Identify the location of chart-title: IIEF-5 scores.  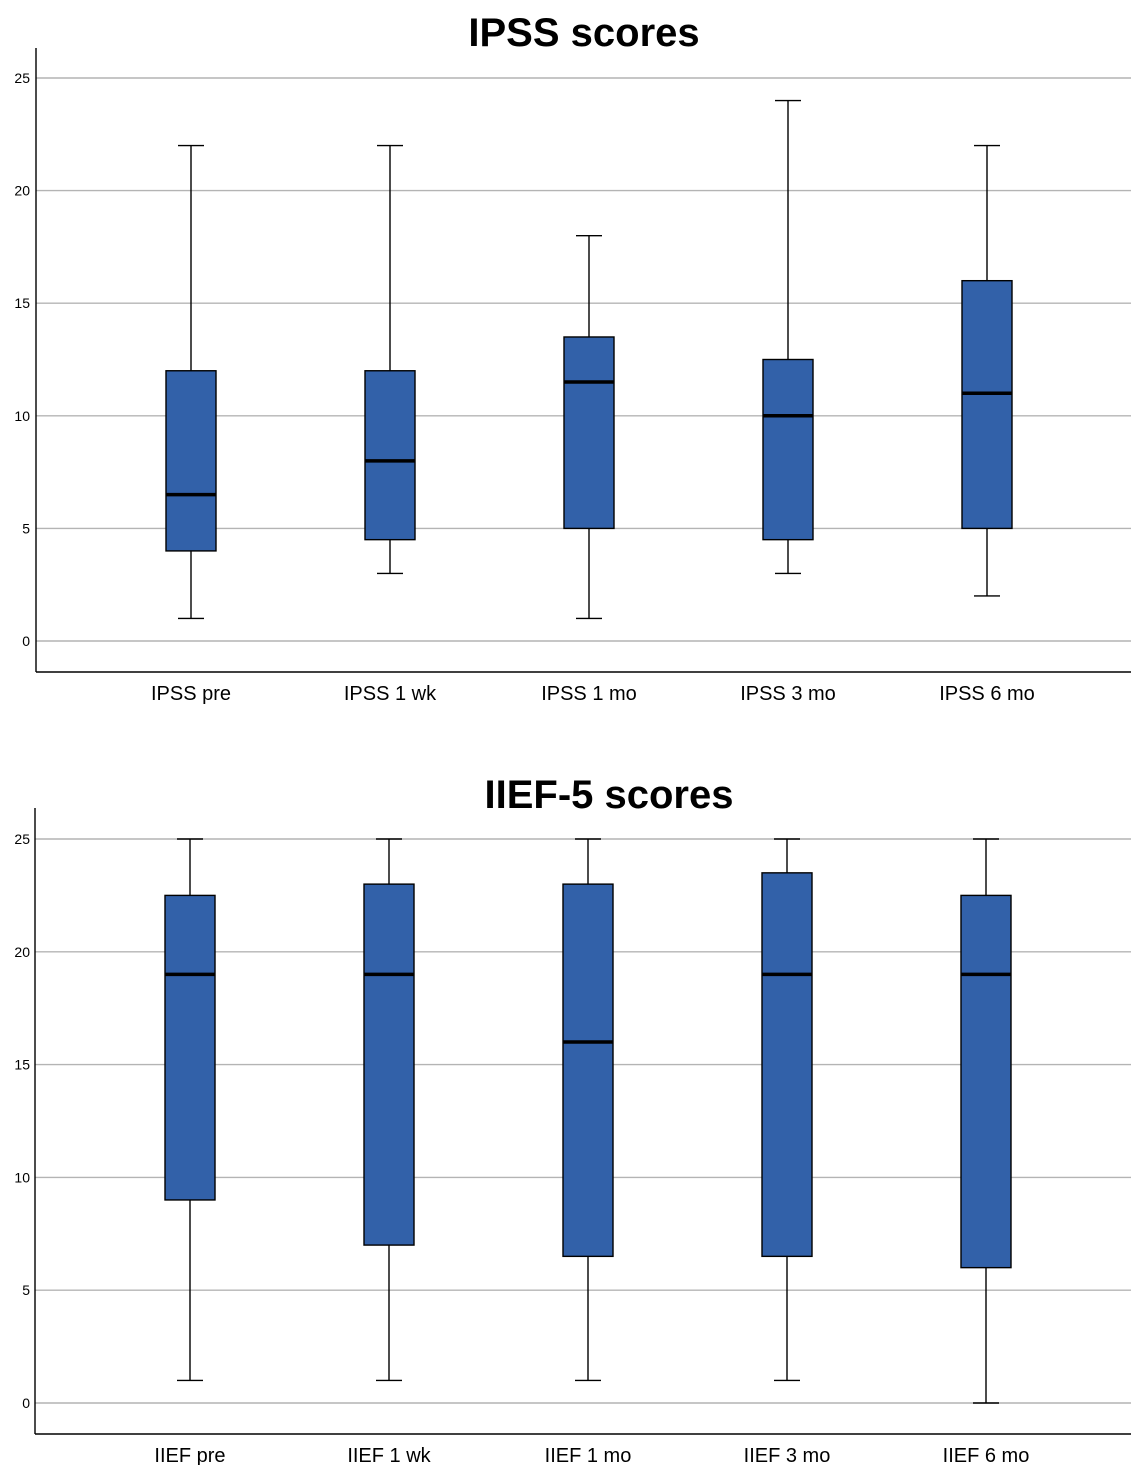
(608, 795).